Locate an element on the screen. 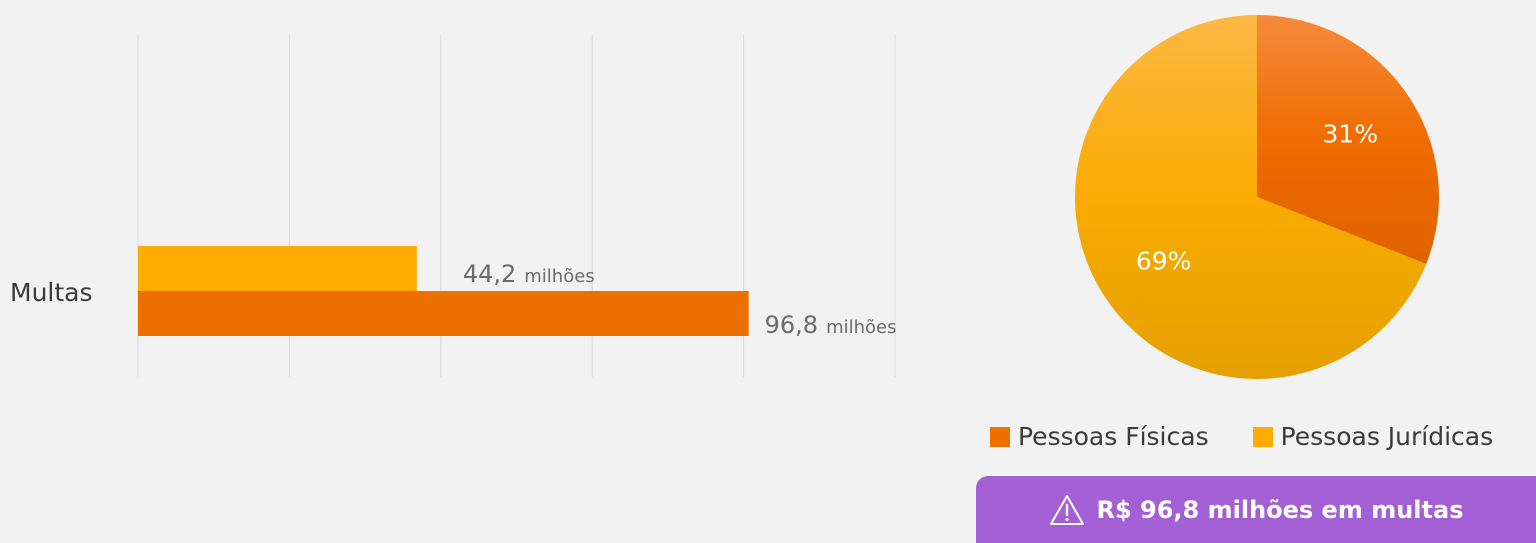 The height and width of the screenshot is (543, 1536). pie-label-pessoas-juridicas: 69% is located at coordinates (1164, 260).